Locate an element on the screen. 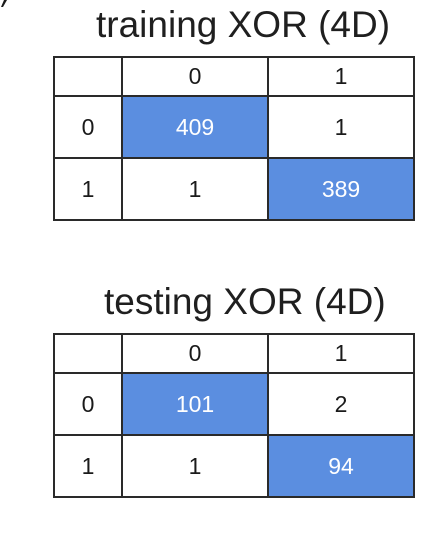 The width and height of the screenshot is (444, 552). matrix-row: 0 409 1 is located at coordinates (234, 127).